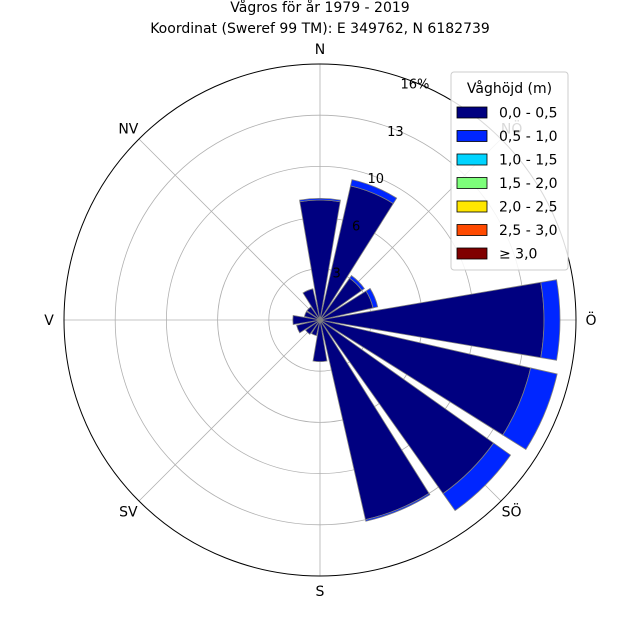 This screenshot has width=640, height=640. What do you see at coordinates (395, 132) in the screenshot?
I see `radial-tick-label: 13` at bounding box center [395, 132].